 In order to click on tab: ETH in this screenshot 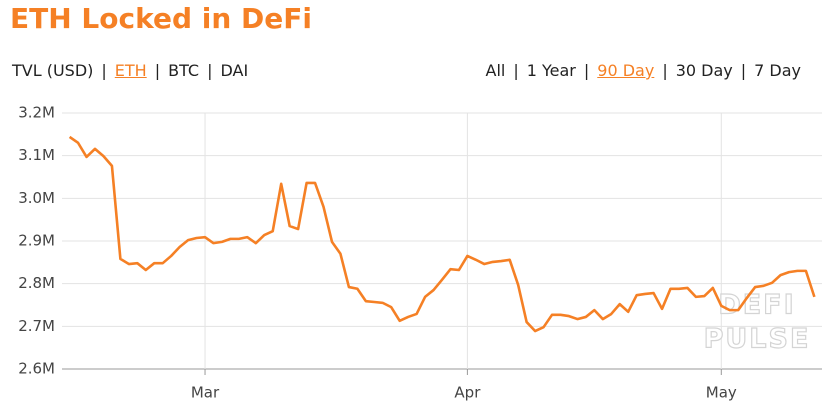, I will do `click(120, 70)`.